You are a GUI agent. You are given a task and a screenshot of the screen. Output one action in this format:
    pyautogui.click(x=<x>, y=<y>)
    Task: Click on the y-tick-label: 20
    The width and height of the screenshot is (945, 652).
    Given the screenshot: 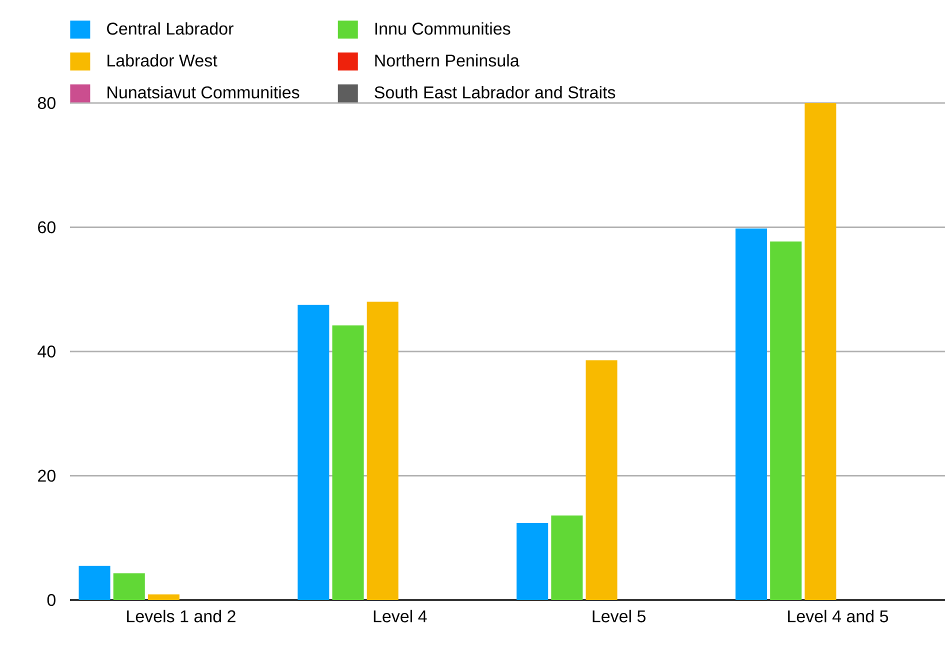 What is the action you would take?
    pyautogui.click(x=47, y=476)
    